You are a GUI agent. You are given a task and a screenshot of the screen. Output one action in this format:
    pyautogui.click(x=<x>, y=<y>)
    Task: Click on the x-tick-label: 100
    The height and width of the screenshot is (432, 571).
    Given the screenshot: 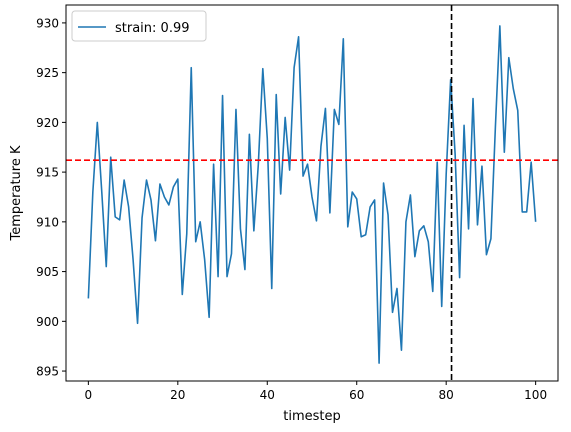 What is the action you would take?
    pyautogui.click(x=535, y=395)
    